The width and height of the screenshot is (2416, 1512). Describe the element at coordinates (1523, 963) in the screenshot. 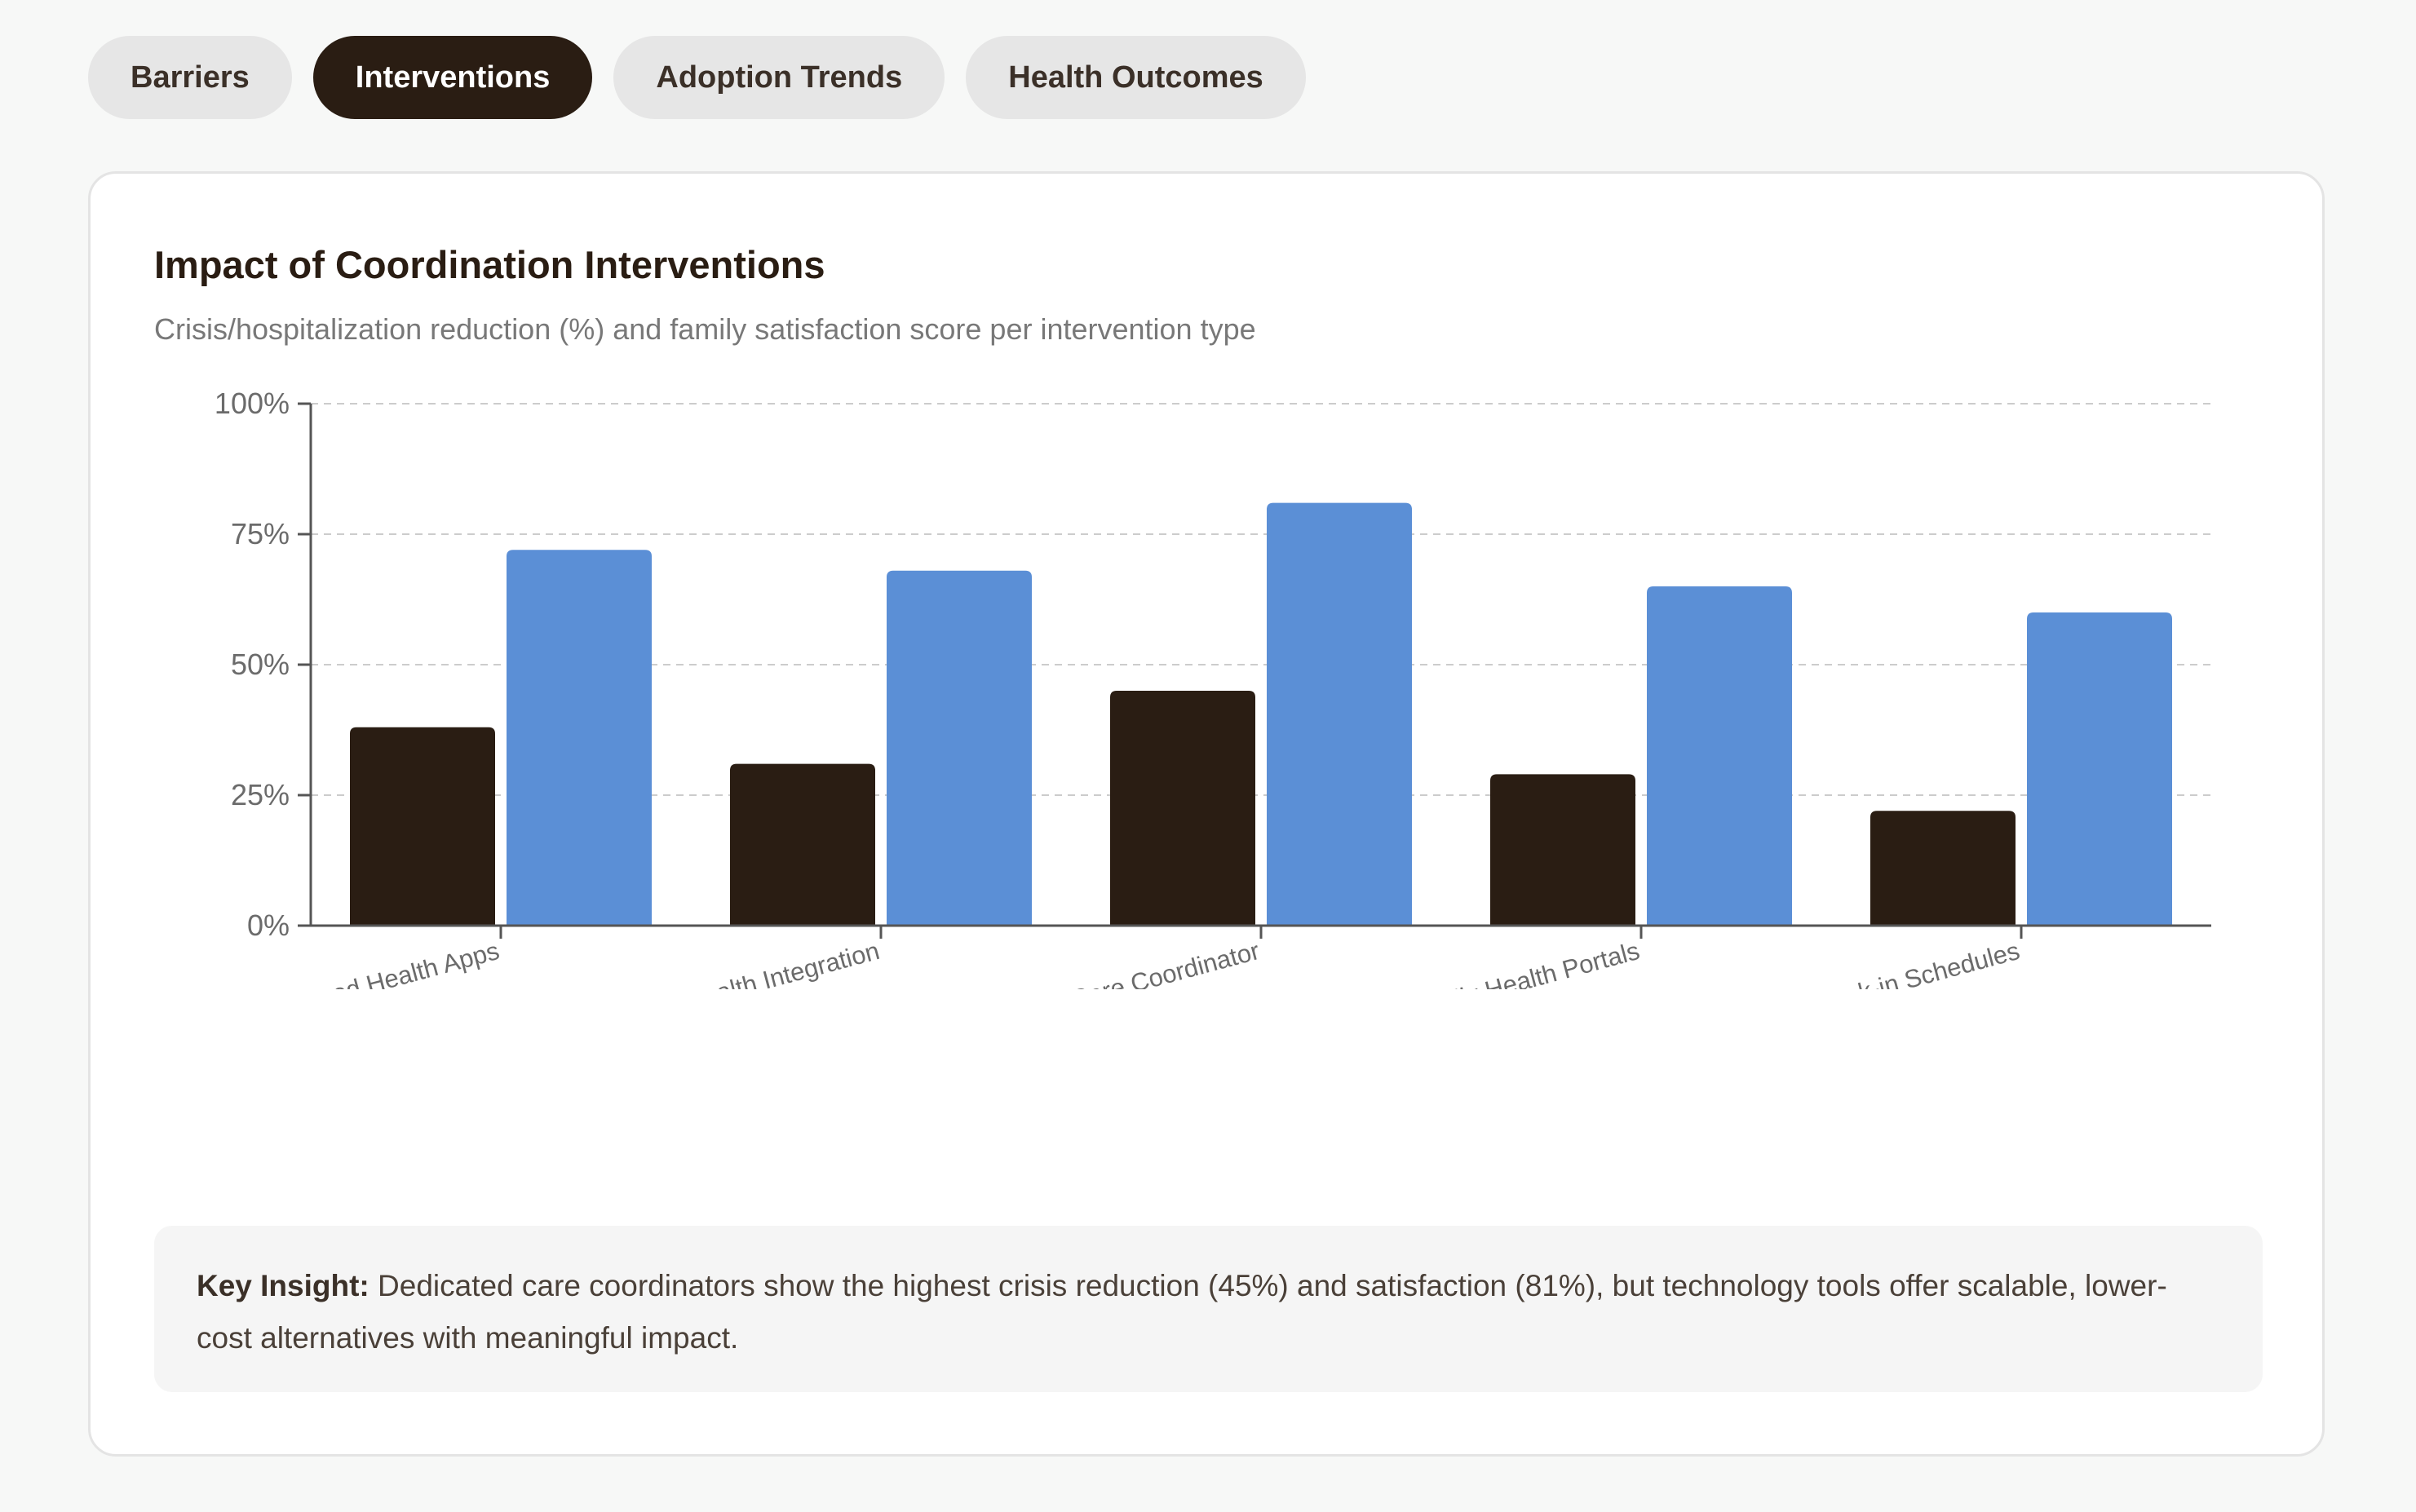

I see `x-category-label: Family Health Portals` at that location.